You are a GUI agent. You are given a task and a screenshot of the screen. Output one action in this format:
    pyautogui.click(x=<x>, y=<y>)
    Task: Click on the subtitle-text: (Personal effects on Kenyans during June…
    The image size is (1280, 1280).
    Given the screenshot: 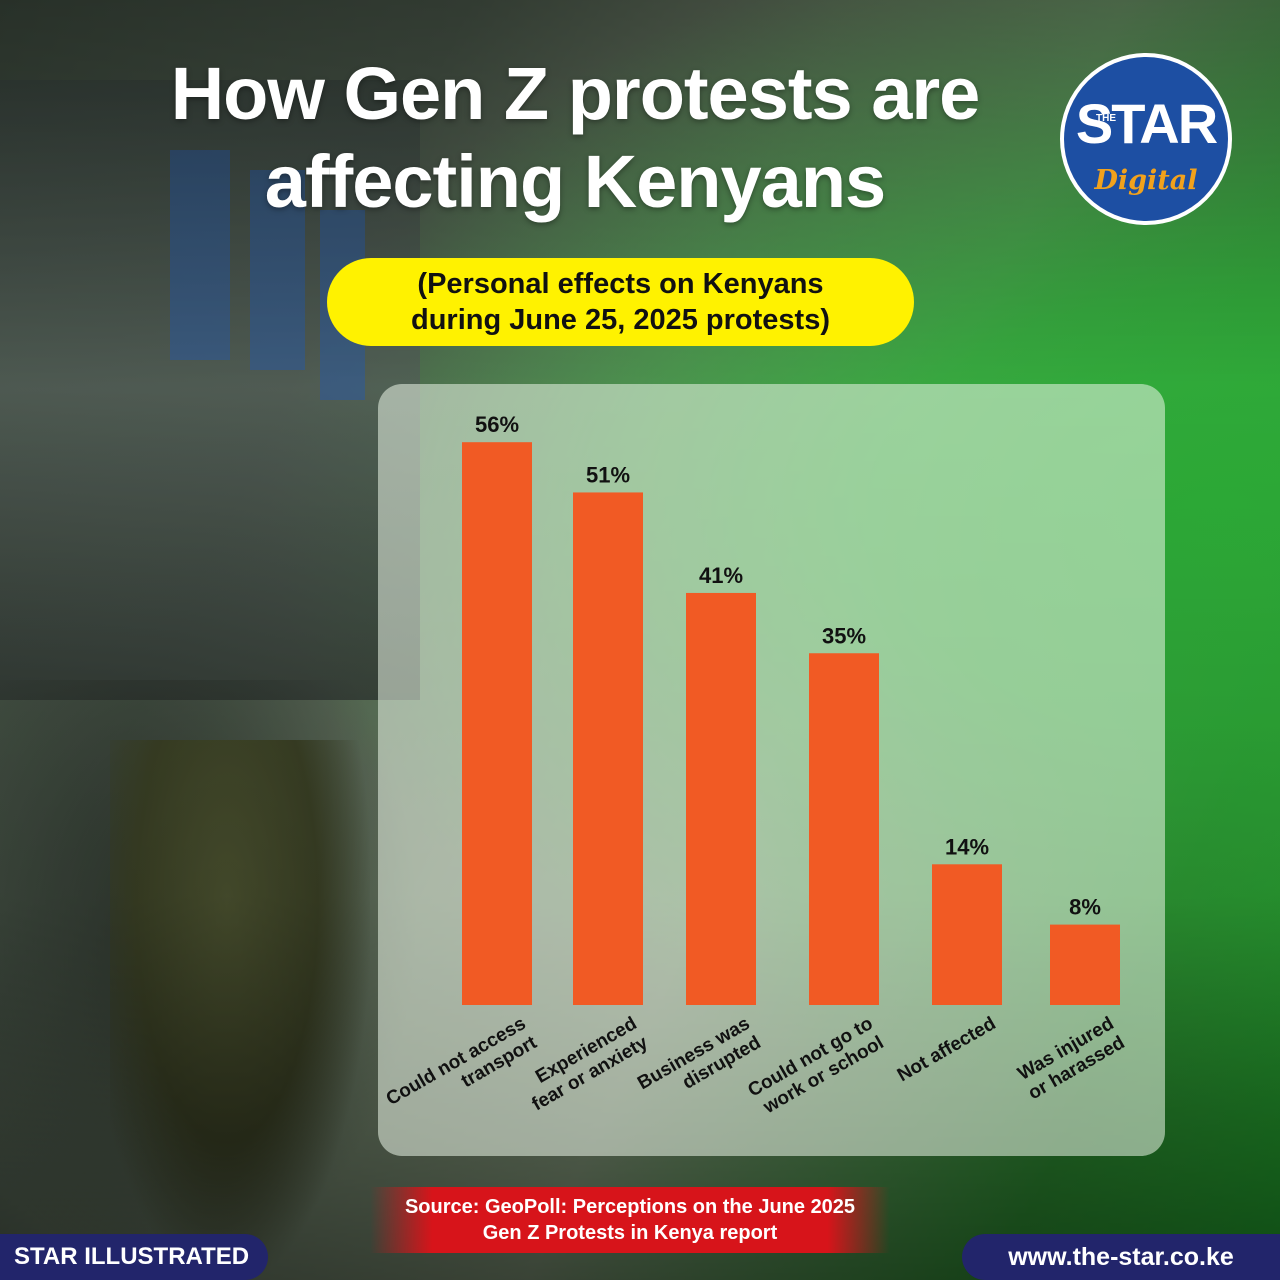 What is the action you would take?
    pyautogui.click(x=620, y=302)
    